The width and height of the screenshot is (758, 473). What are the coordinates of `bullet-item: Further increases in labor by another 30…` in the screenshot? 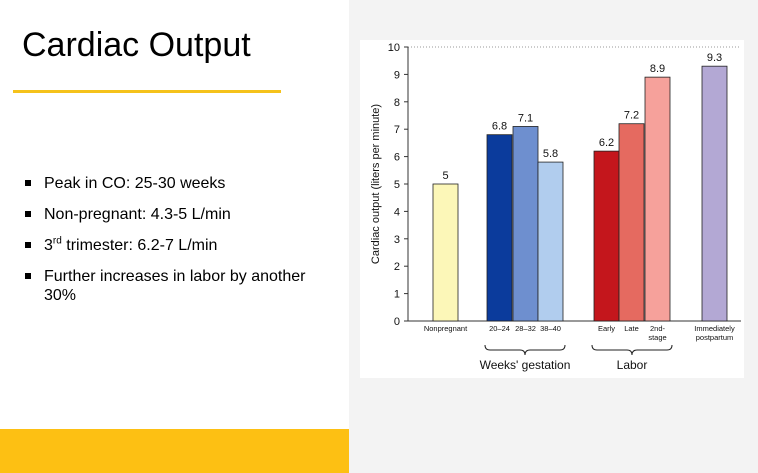 It's located at (177, 286).